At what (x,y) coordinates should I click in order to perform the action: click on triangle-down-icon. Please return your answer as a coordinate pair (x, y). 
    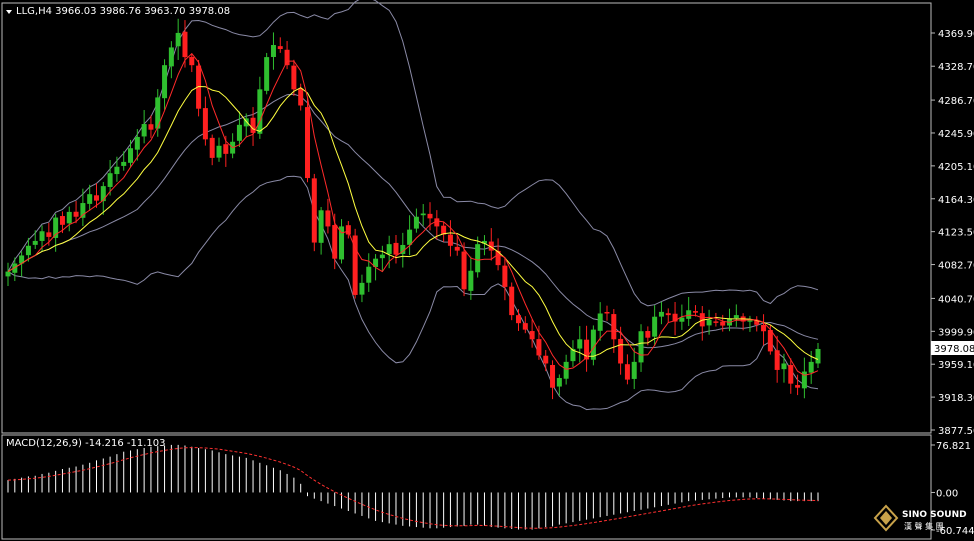
    Looking at the image, I should click on (9, 12).